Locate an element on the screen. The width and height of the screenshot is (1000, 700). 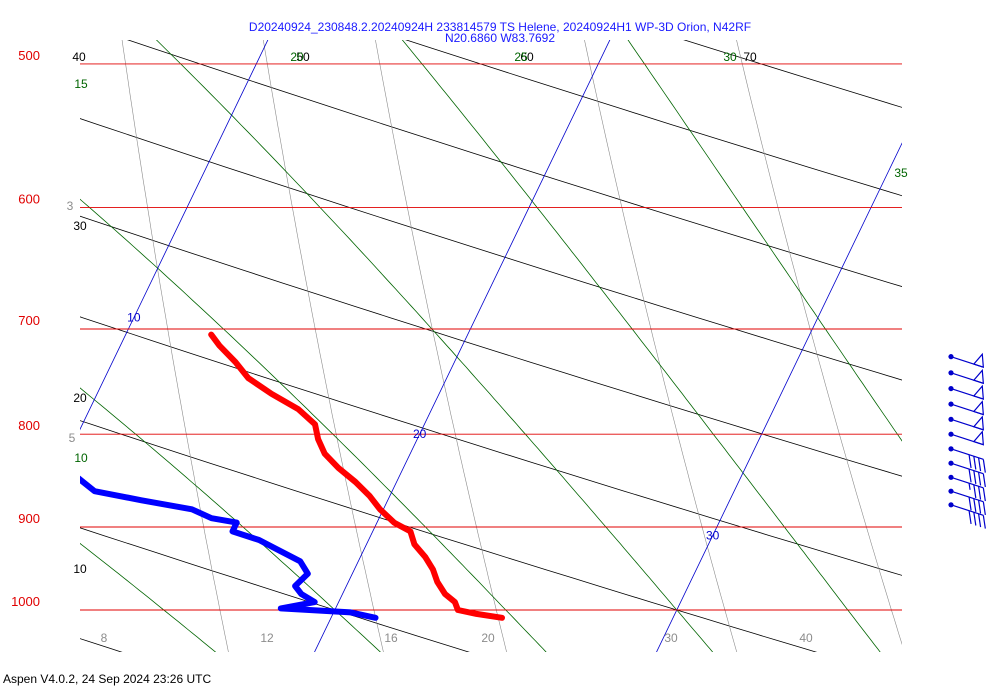
moist-adiabat-label: 35 is located at coordinates (901, 173).